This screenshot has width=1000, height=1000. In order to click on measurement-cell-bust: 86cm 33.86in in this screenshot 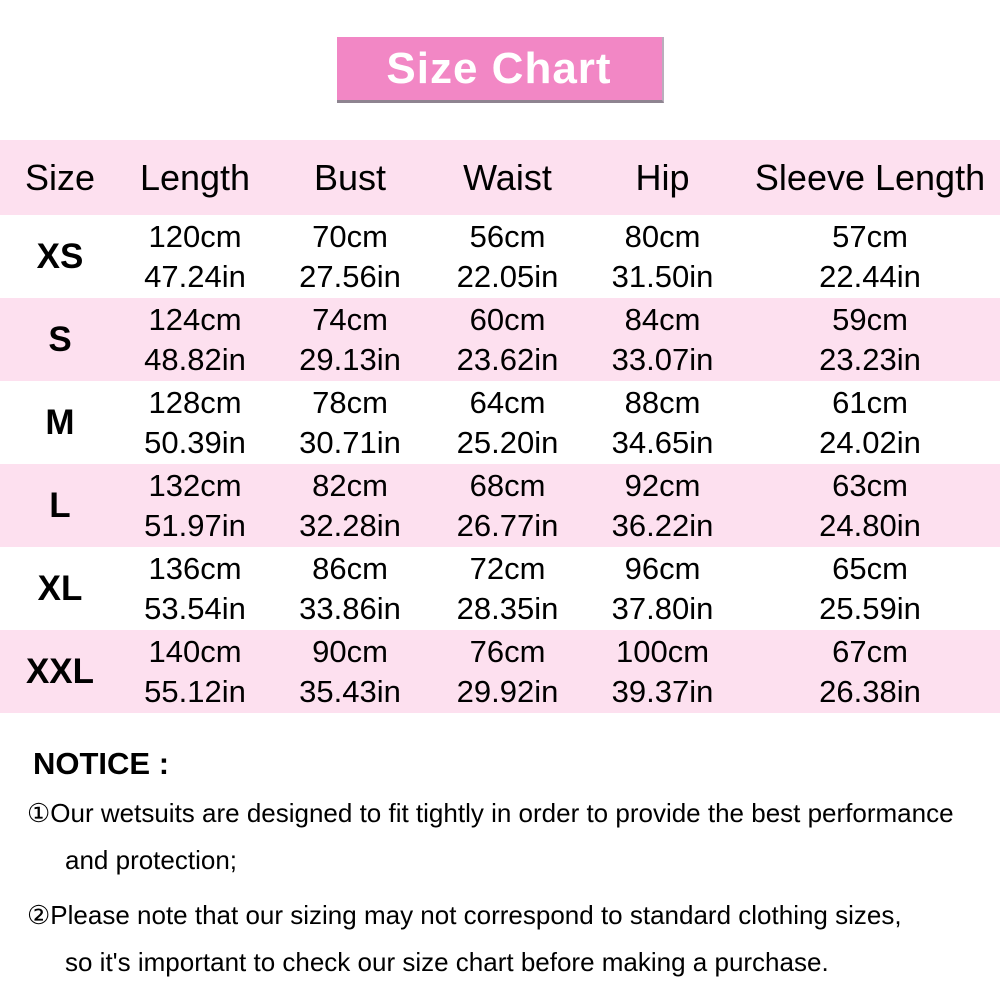, I will do `click(350, 588)`.